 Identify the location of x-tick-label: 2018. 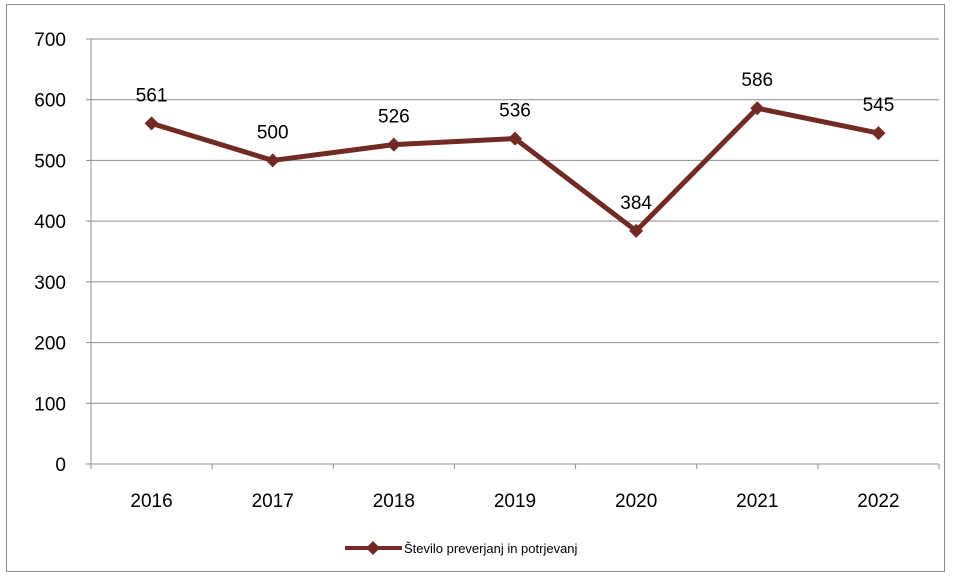
(394, 501).